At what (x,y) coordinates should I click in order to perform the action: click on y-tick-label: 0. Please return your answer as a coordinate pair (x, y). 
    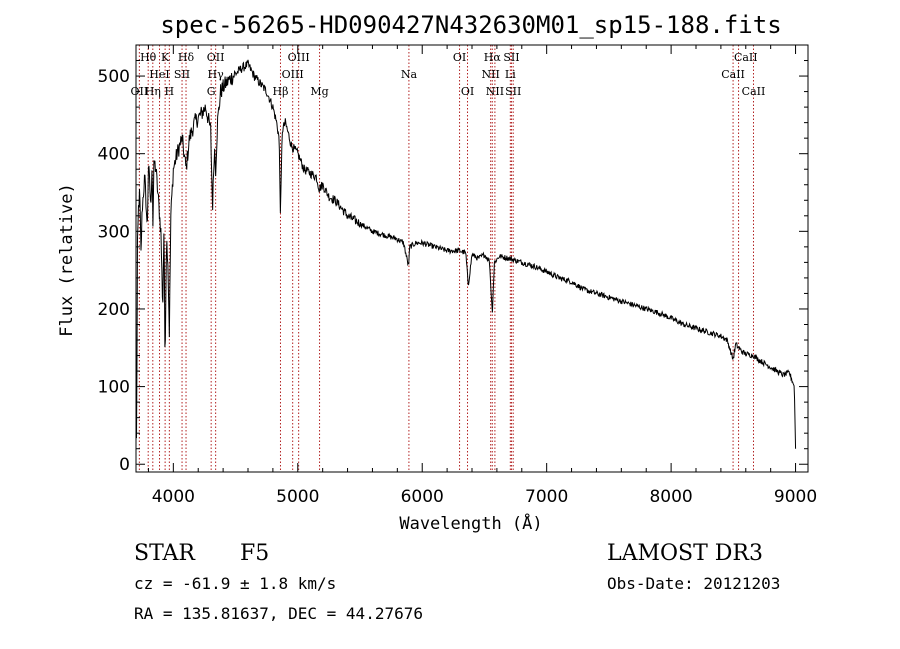
    Looking at the image, I should click on (124, 465).